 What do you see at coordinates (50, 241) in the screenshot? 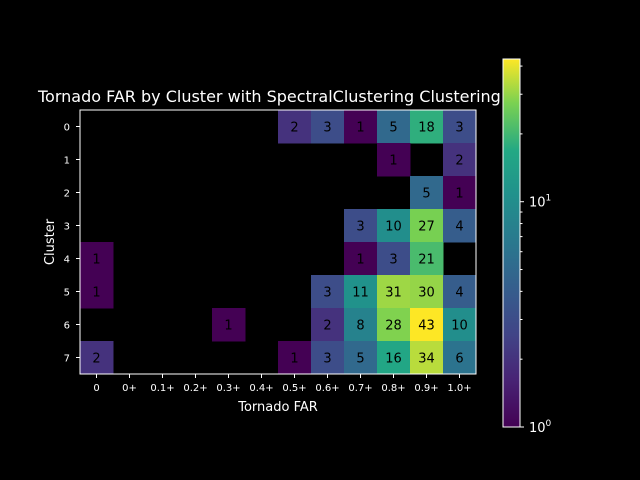
I see `y-axis-label: Cluster` at bounding box center [50, 241].